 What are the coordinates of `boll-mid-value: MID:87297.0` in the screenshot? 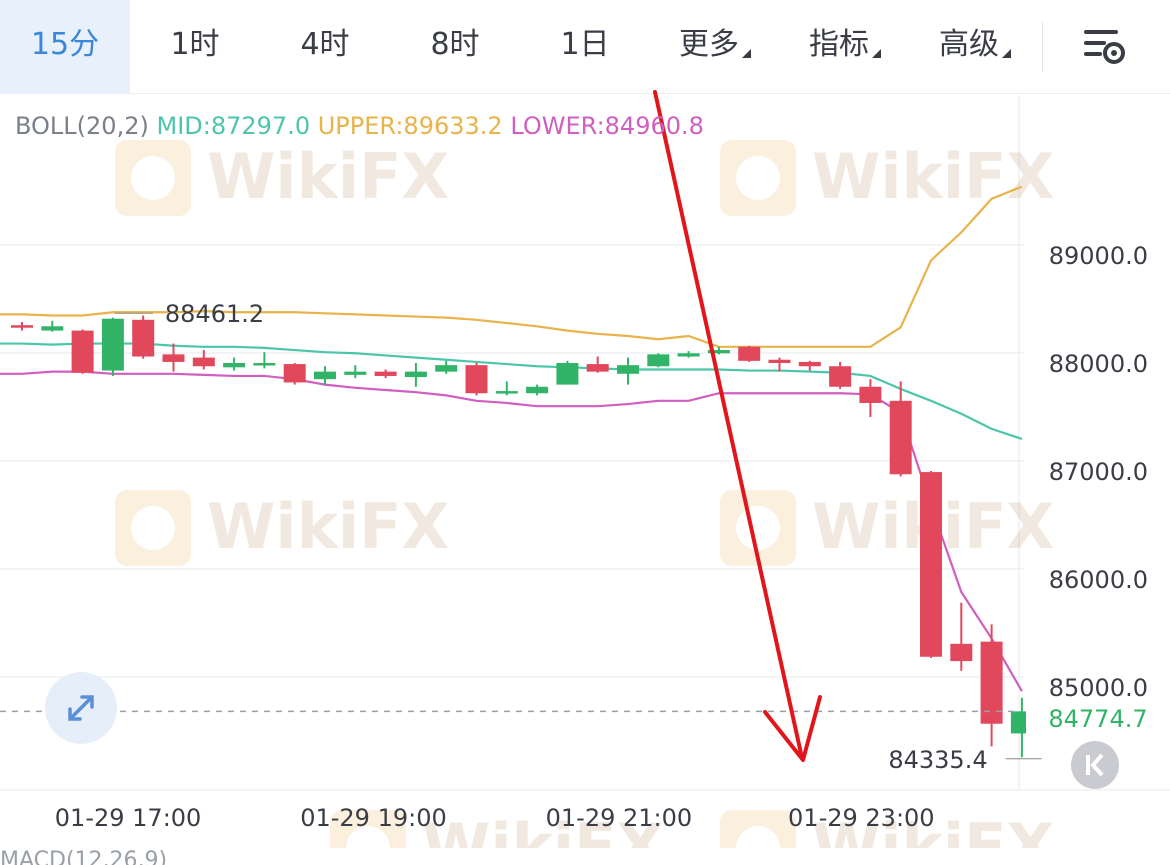 It's located at (233, 126).